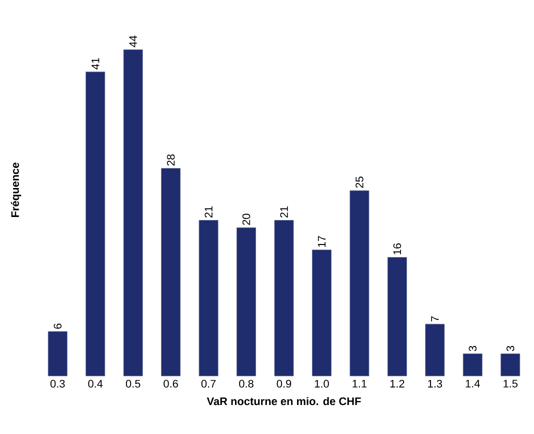 The width and height of the screenshot is (534, 434). Describe the element at coordinates (321, 384) in the screenshot. I see `x-tick-label: 1.0` at that location.